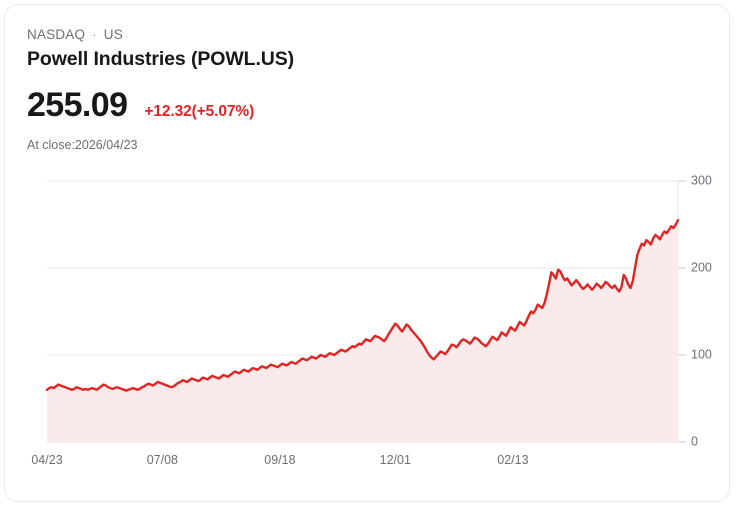 This screenshot has height=508, width=736. I want to click on x-axis-label: 04/23, so click(46, 460).